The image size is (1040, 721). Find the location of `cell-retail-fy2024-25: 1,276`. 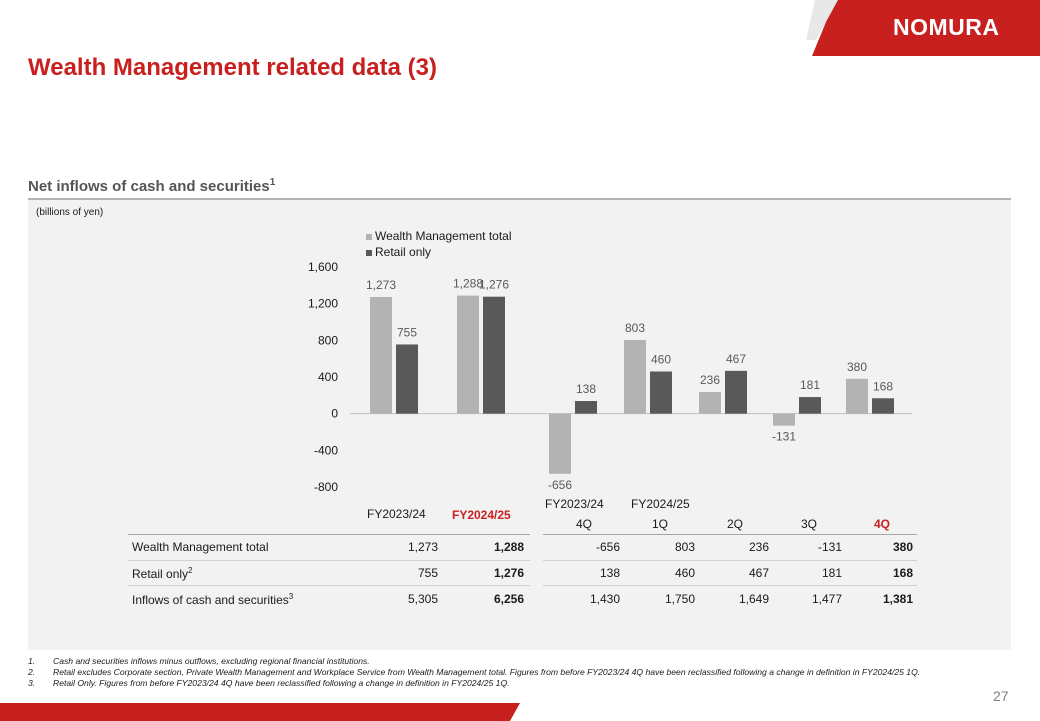

cell-retail-fy2024-25: 1,276 is located at coordinates (508, 573).